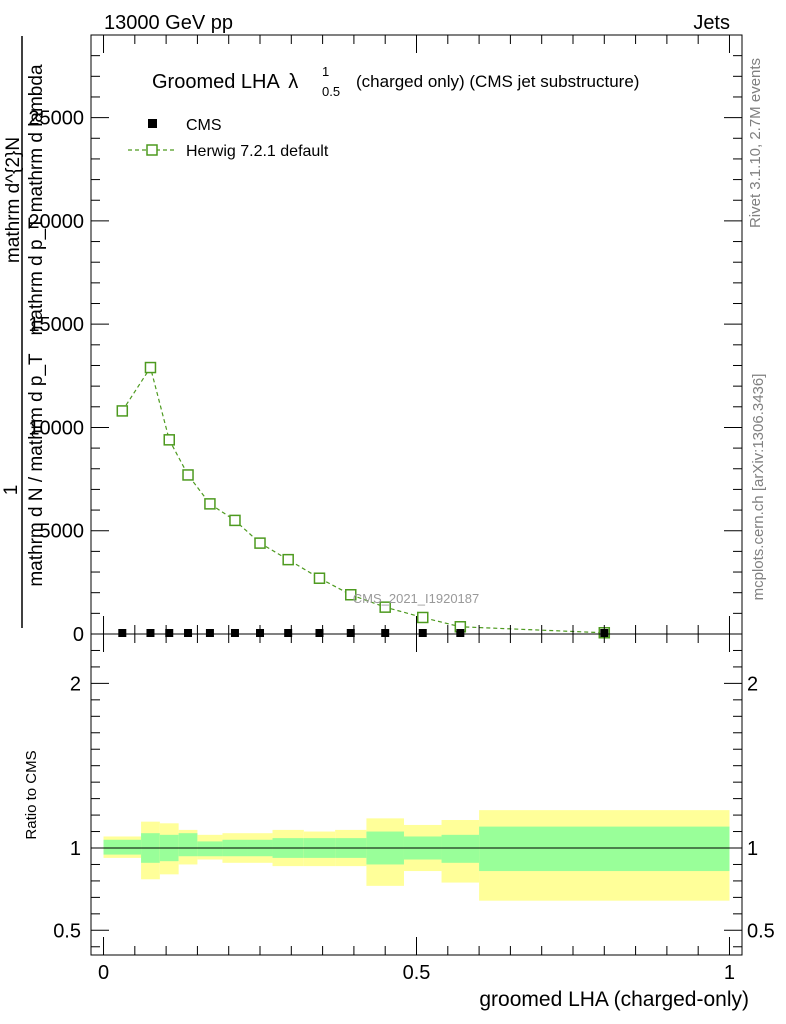 Image resolution: width=786 pixels, height=1024 pixels. Describe the element at coordinates (78, 635) in the screenshot. I see `y-tick-label-main: 0` at that location.